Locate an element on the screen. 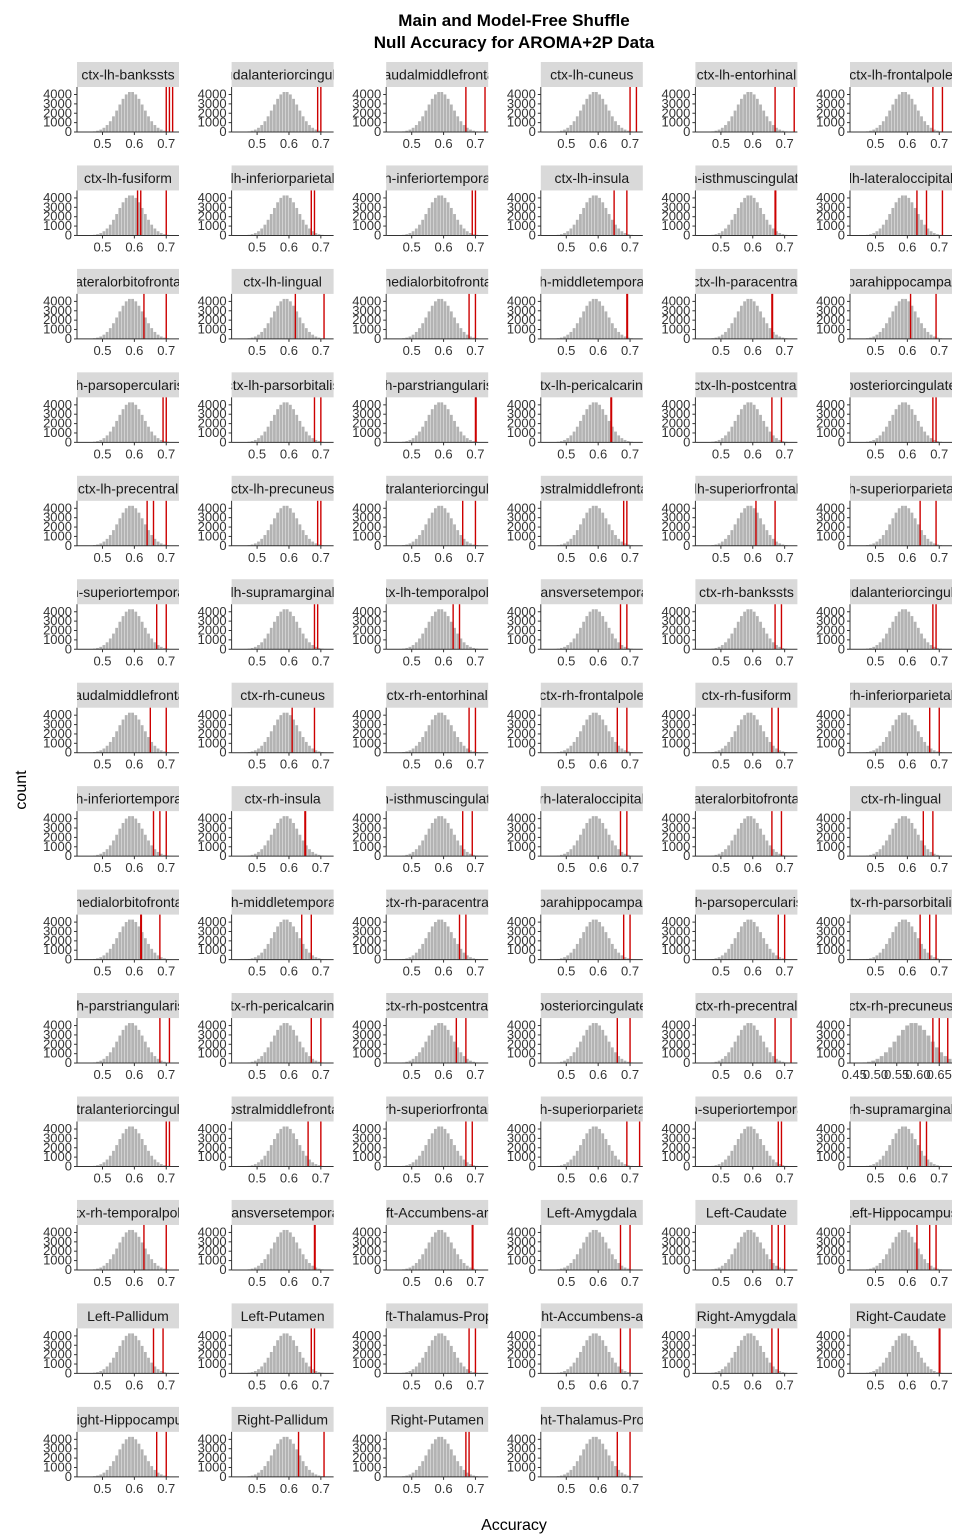  facet-strip-label: Right-Thalamus-Proper is located at coordinates (592, 1419).